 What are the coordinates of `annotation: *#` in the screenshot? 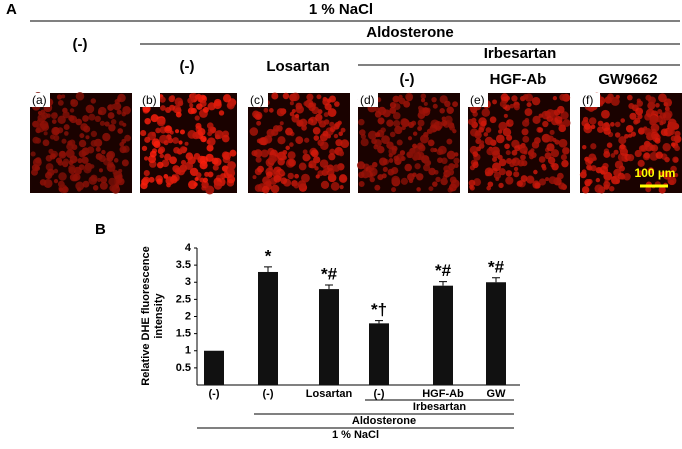 It's located at (443, 270).